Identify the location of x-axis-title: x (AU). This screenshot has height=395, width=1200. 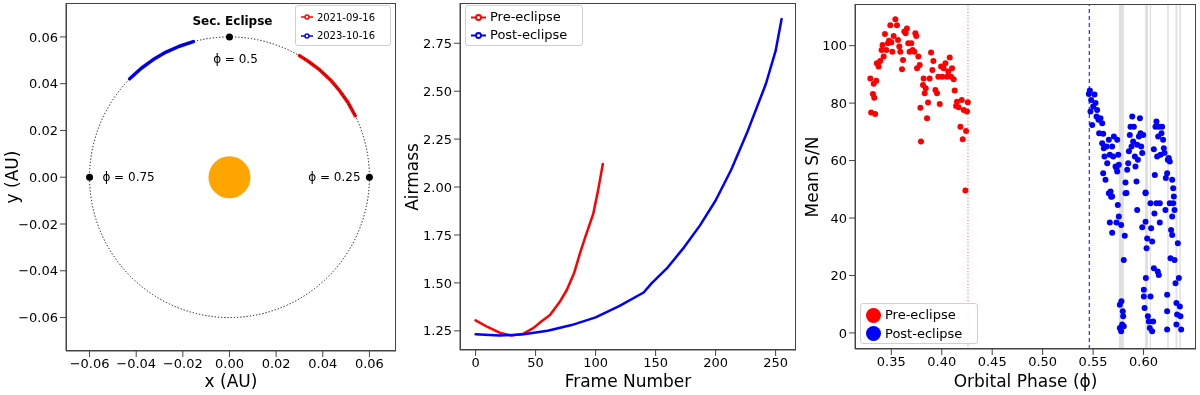
(231, 381).